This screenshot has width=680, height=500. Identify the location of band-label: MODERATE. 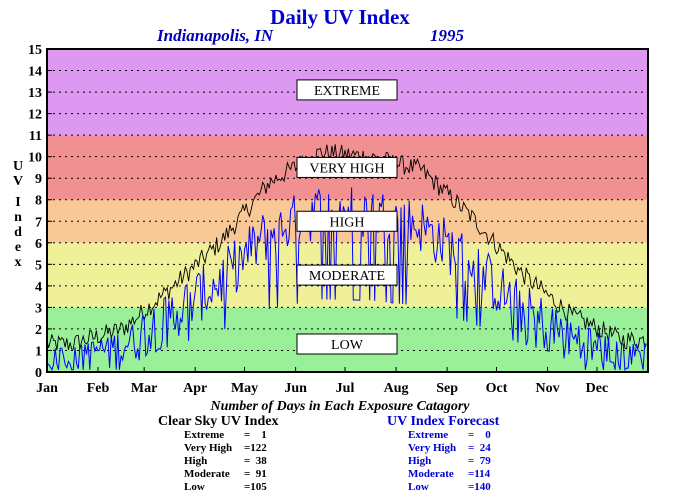
(347, 276).